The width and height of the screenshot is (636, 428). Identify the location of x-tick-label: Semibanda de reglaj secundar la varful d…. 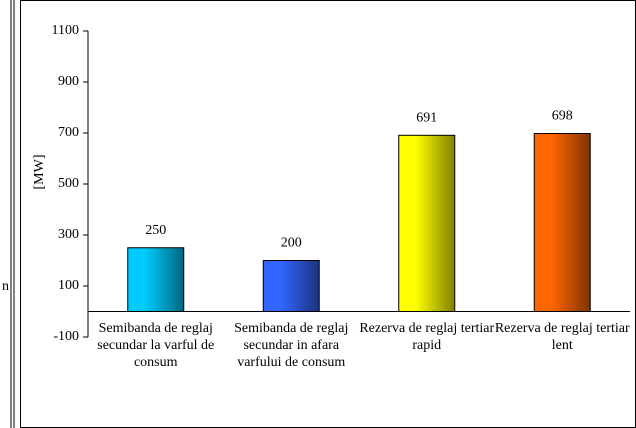
(156, 345).